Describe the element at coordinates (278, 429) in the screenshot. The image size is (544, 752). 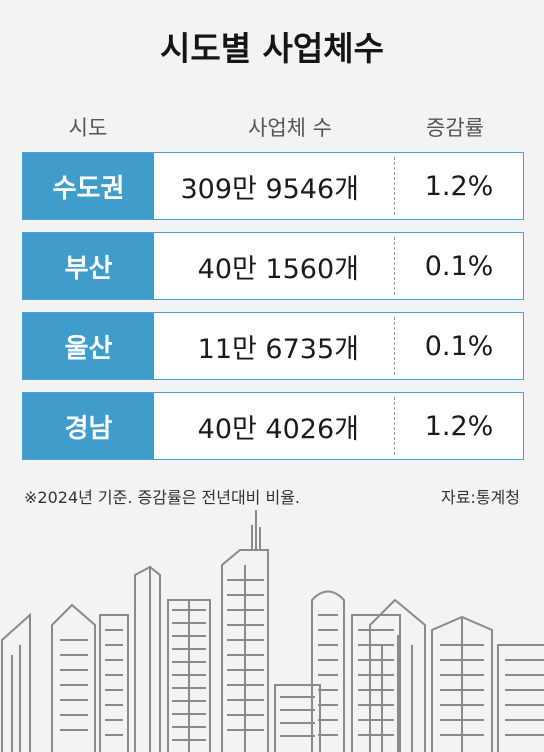
I see `count-cell: 40만 4026개` at that location.